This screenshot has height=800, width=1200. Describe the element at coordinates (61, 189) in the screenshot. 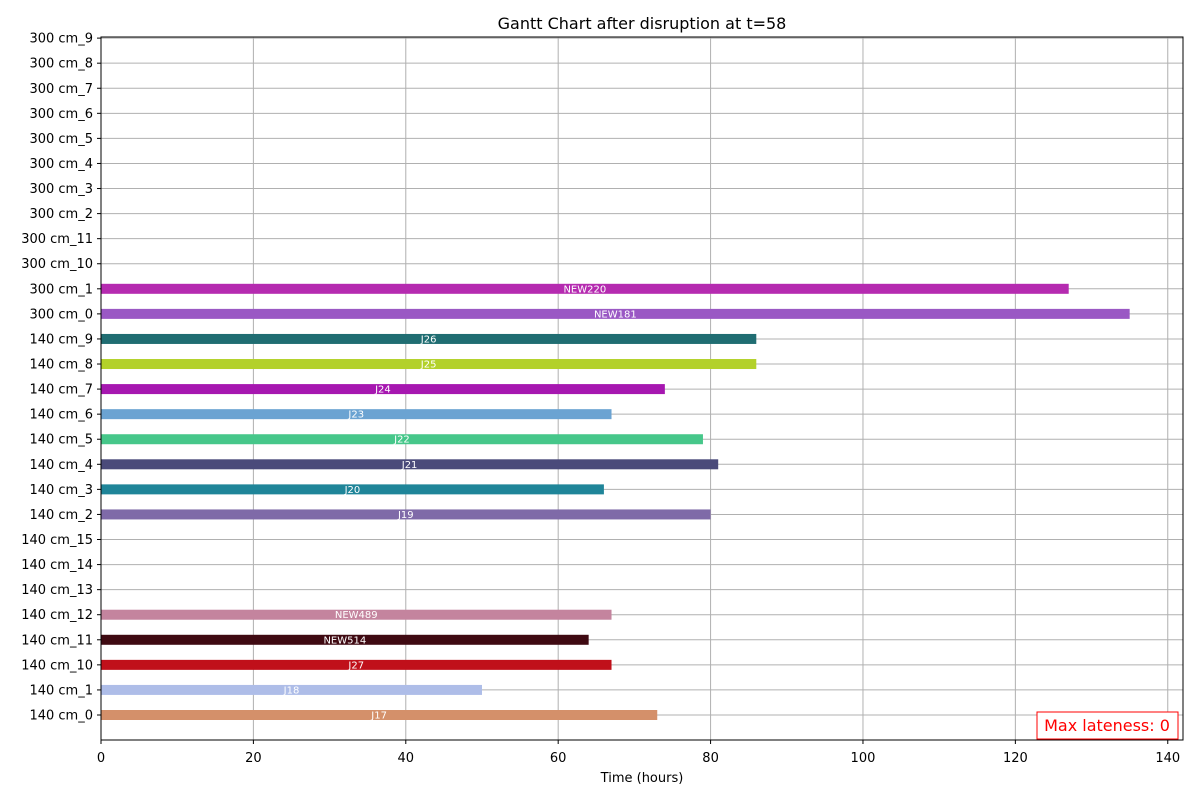

I see `y-tick-label: 300 cm_3` at that location.